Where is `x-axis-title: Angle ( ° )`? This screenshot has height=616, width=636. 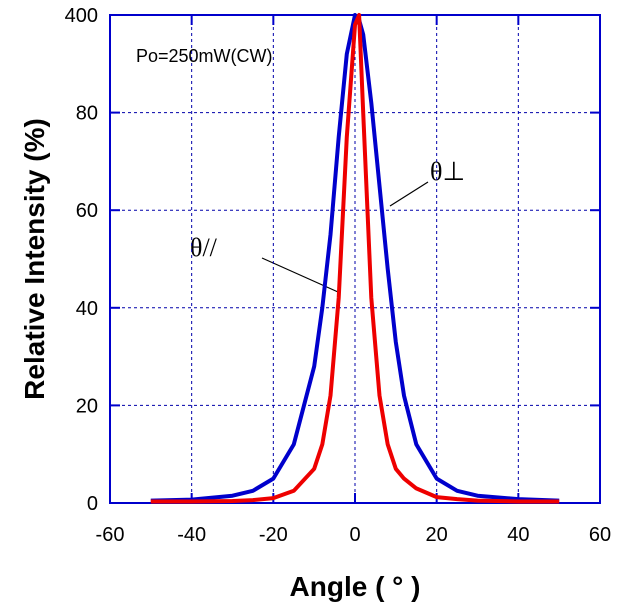 x-axis-title: Angle ( ° ) is located at coordinates (355, 586).